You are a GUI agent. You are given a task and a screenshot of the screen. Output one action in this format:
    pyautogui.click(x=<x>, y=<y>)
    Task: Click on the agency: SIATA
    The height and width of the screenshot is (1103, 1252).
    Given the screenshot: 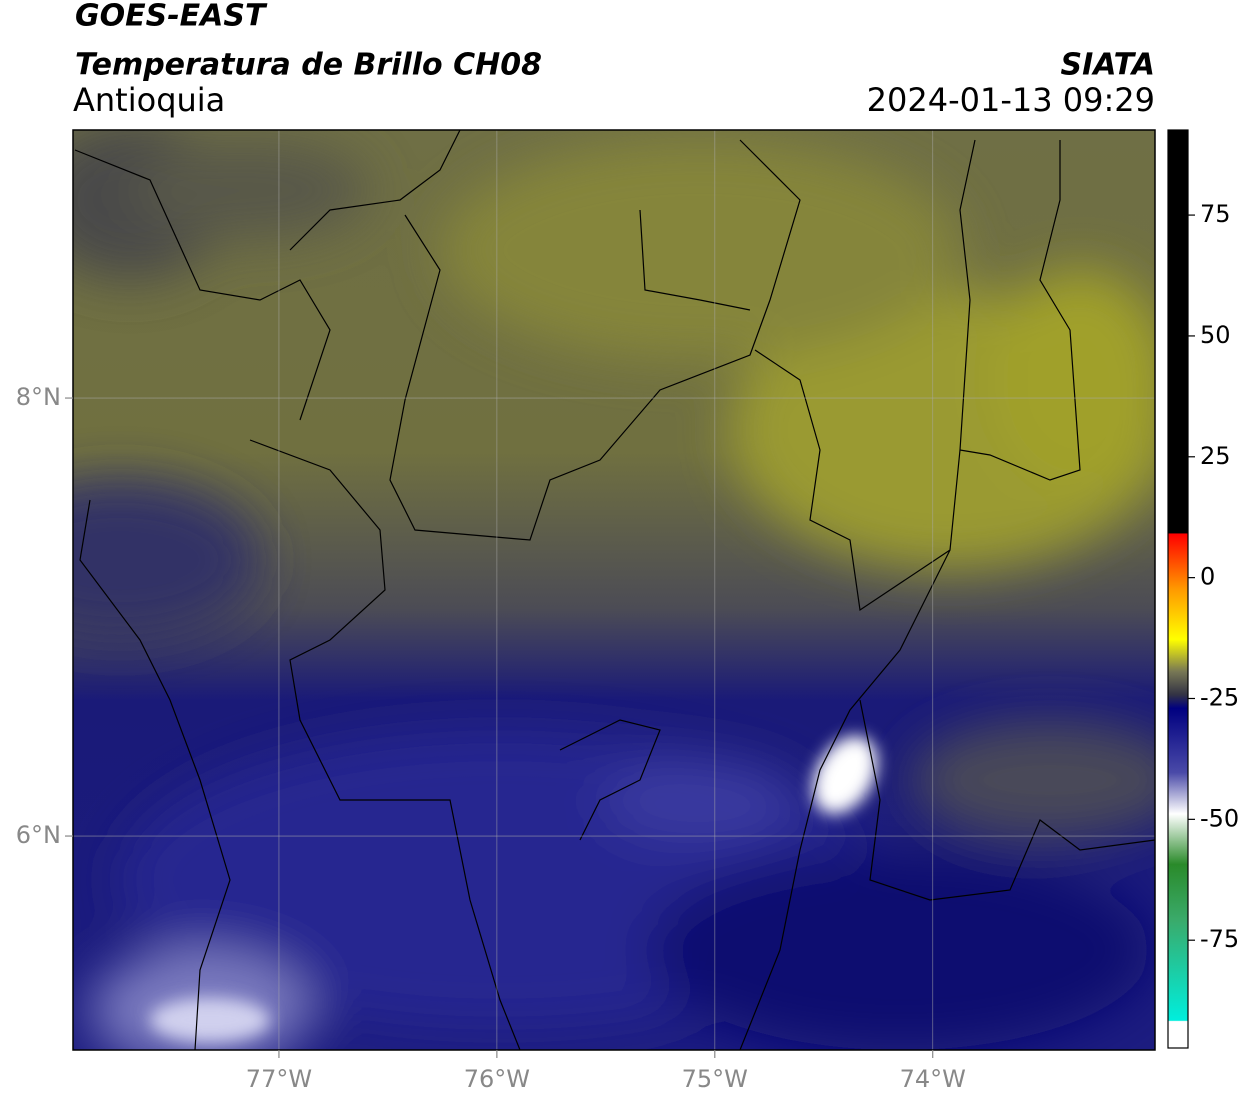 What is the action you would take?
    pyautogui.click(x=1108, y=65)
    